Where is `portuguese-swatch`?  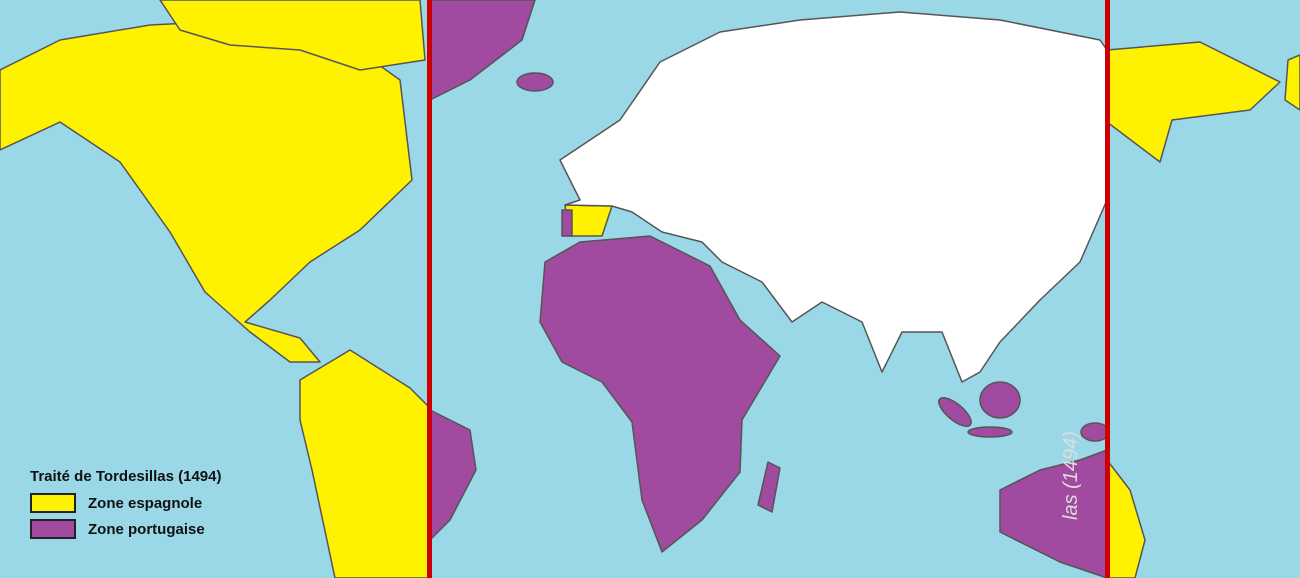 portuguese-swatch is located at coordinates (53, 529).